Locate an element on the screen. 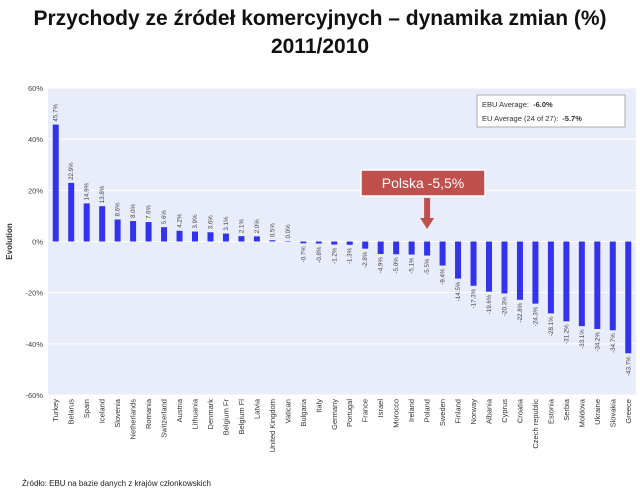 This screenshot has height=493, width=640. value-label: 4.2% is located at coordinates (180, 220).